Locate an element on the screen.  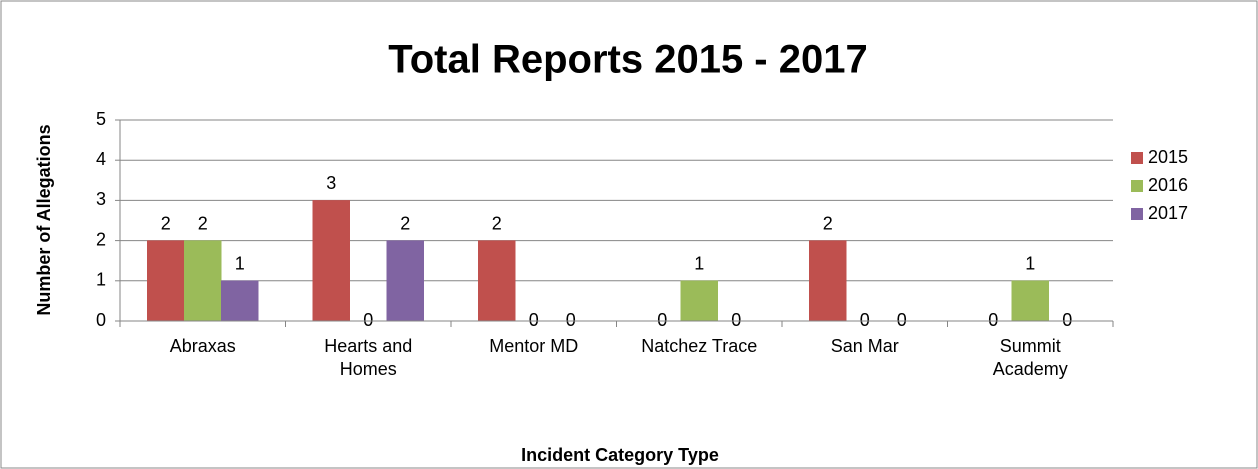
y-tick-label: 4 is located at coordinates (101, 159).